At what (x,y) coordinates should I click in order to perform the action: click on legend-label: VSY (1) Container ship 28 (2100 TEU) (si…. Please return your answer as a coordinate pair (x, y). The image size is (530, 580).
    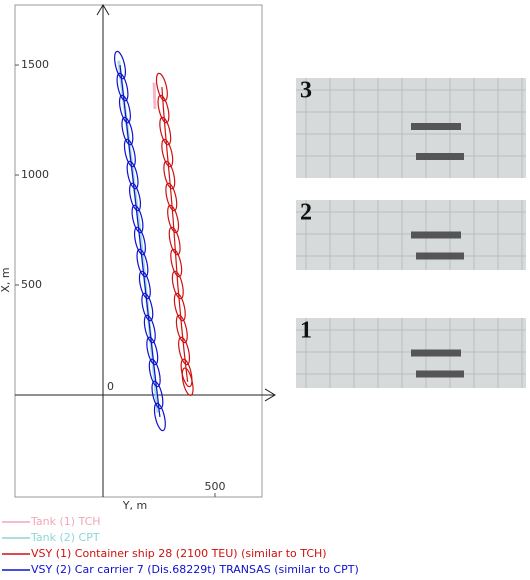
    Looking at the image, I should click on (179, 553).